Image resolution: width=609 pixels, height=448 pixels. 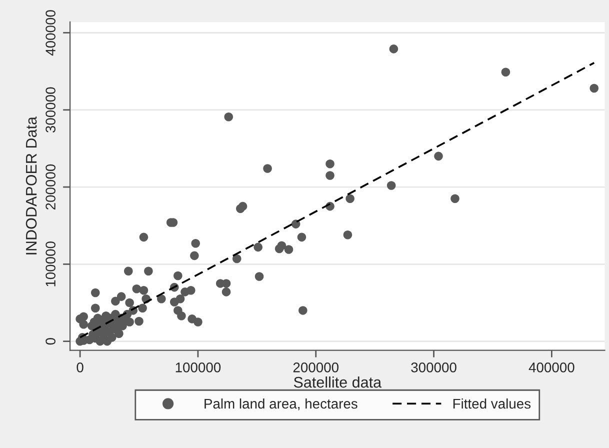 What do you see at coordinates (551, 367) in the screenshot?
I see `x-tick-label: 400000` at bounding box center [551, 367].